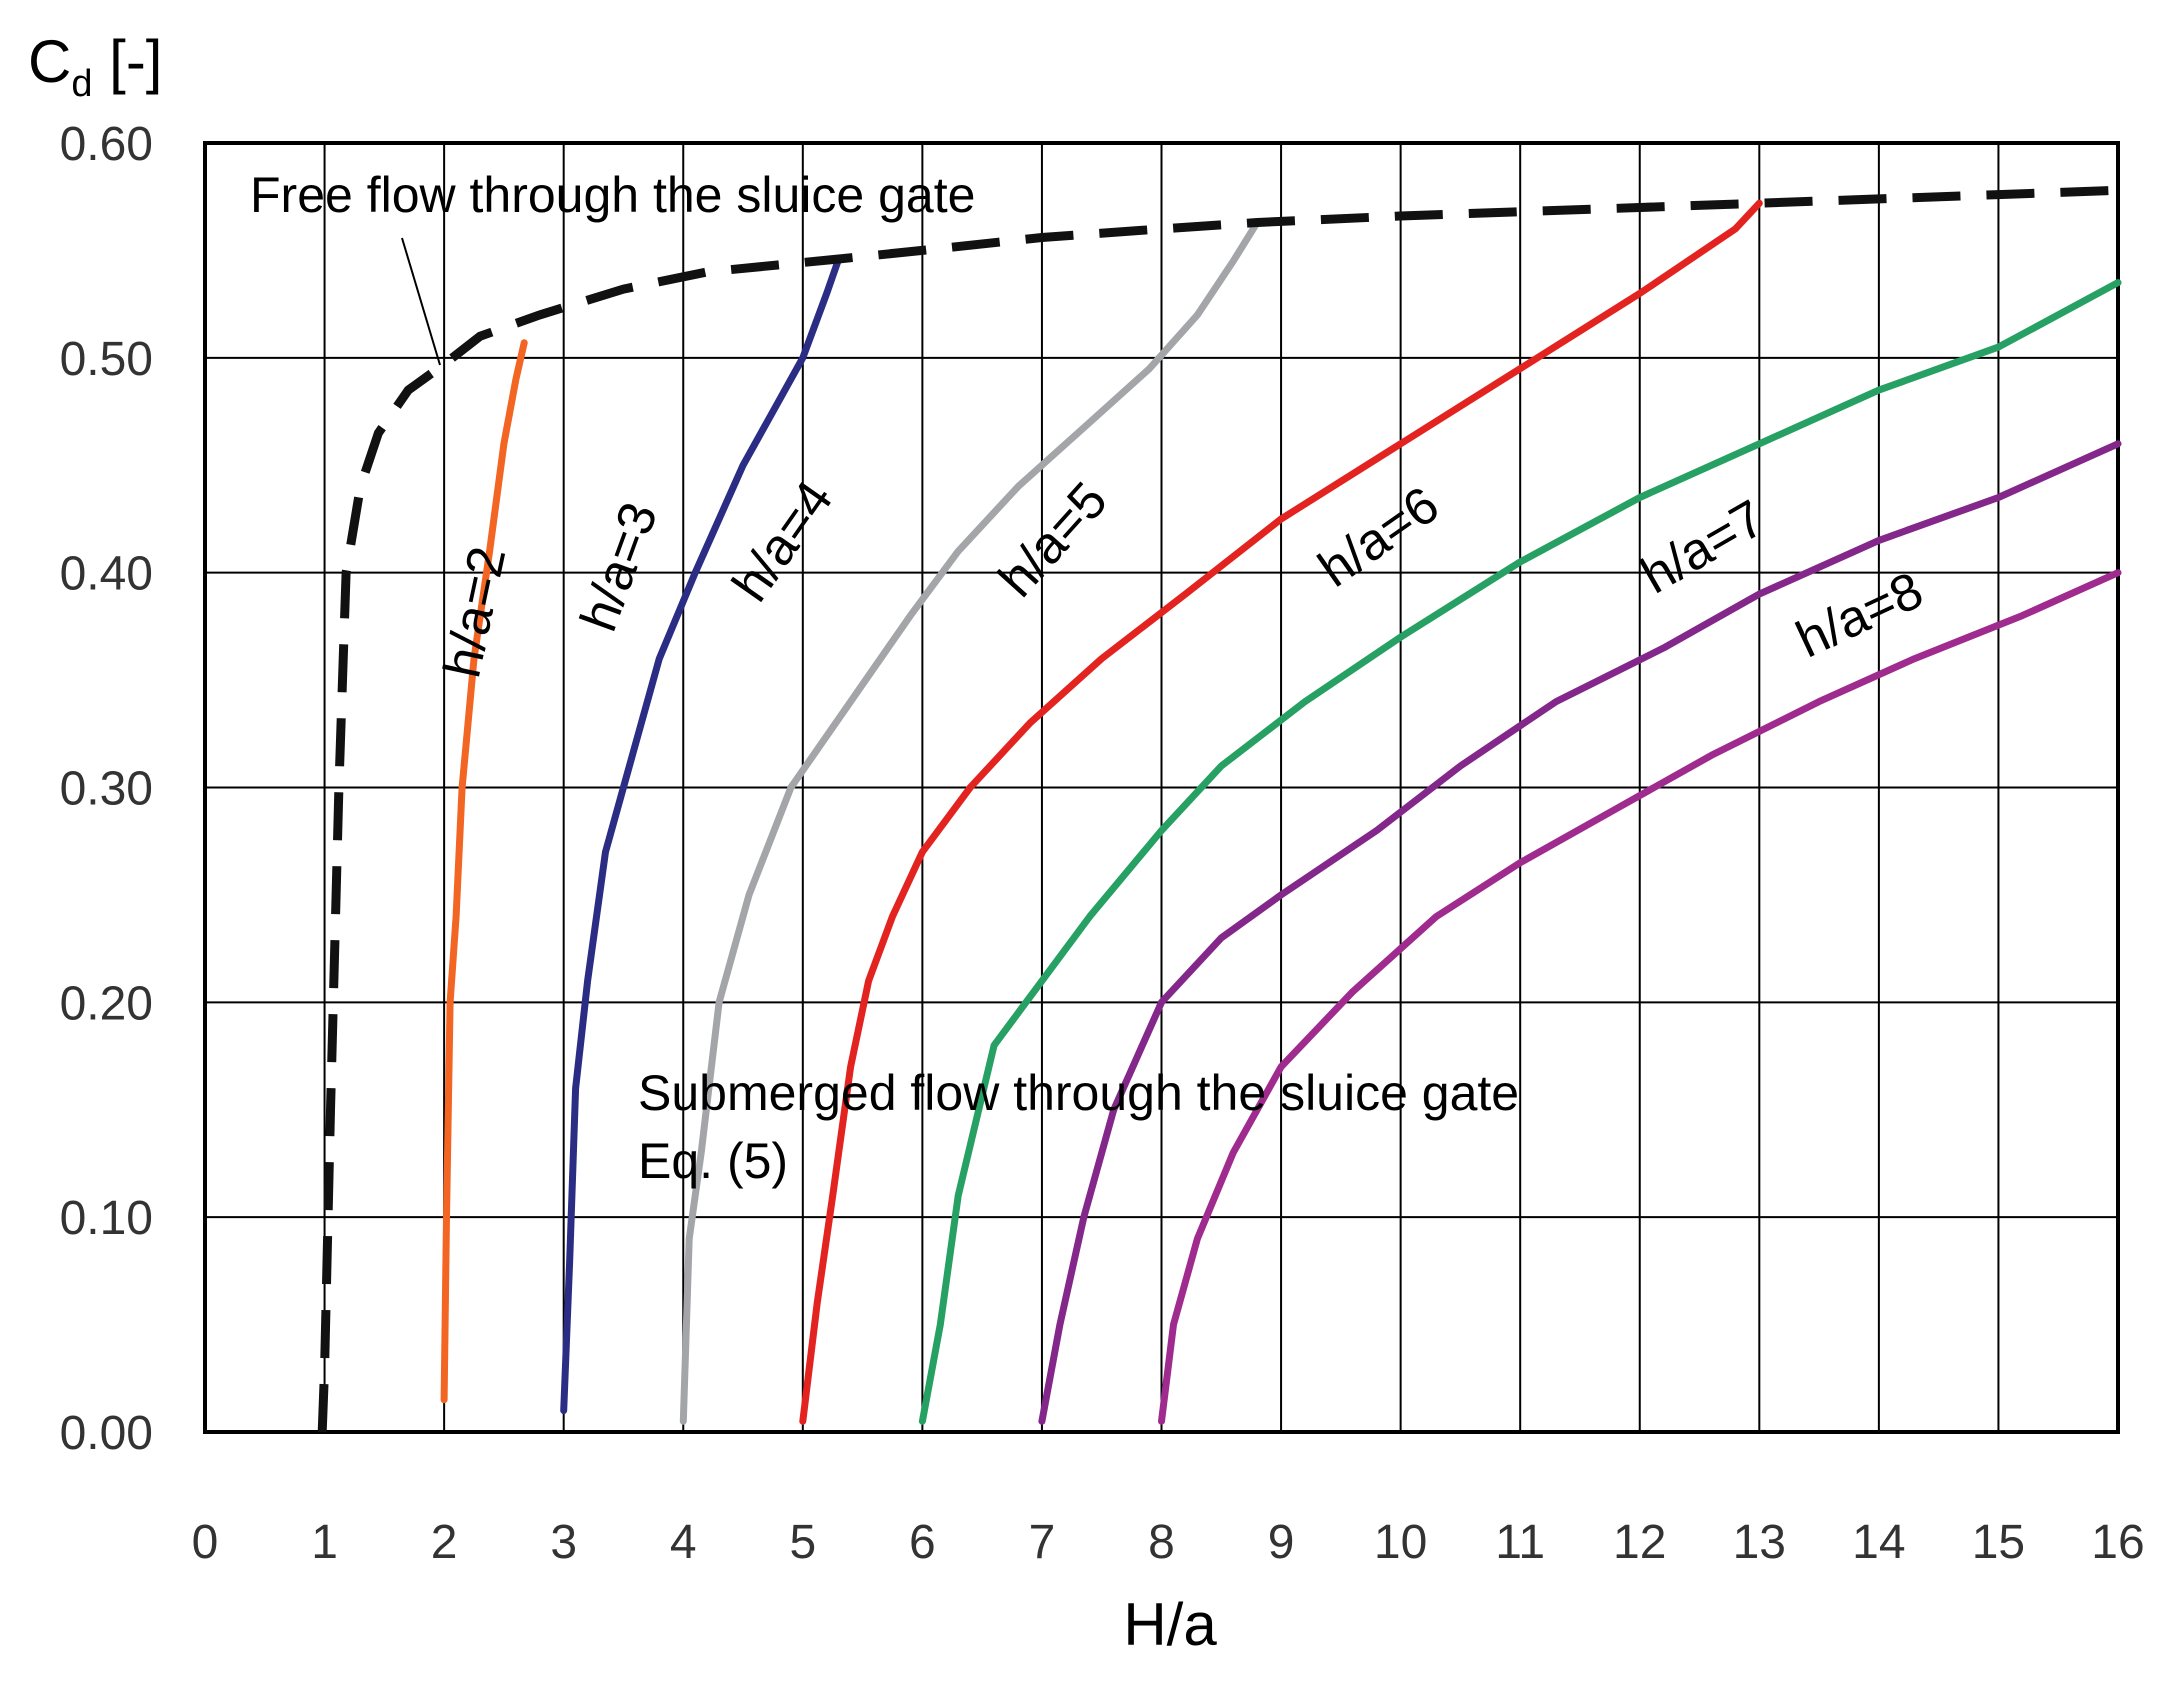 The image size is (2158, 1684). I want to click on y-tick-labels: 0.00 0.10 0.20 0.30 0.40 0.50 0.60, so click(106, 789).